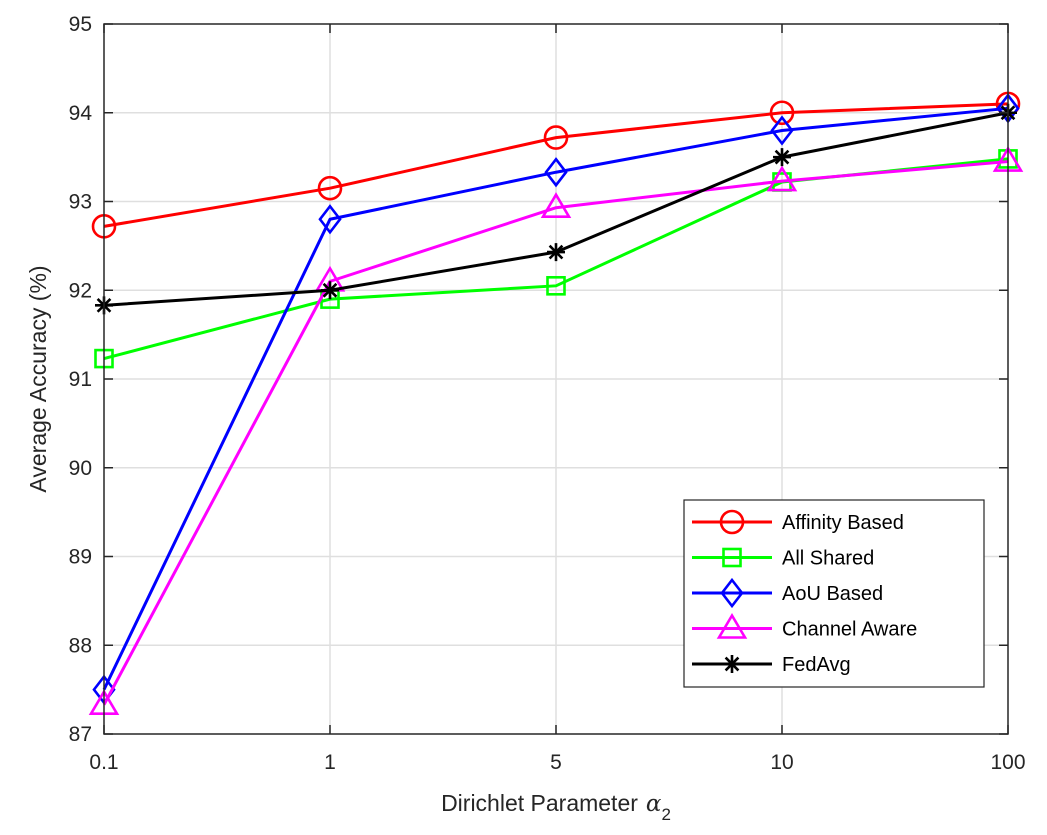 This screenshot has width=1047, height=835. I want to click on x-tick-label: 5, so click(556, 762).